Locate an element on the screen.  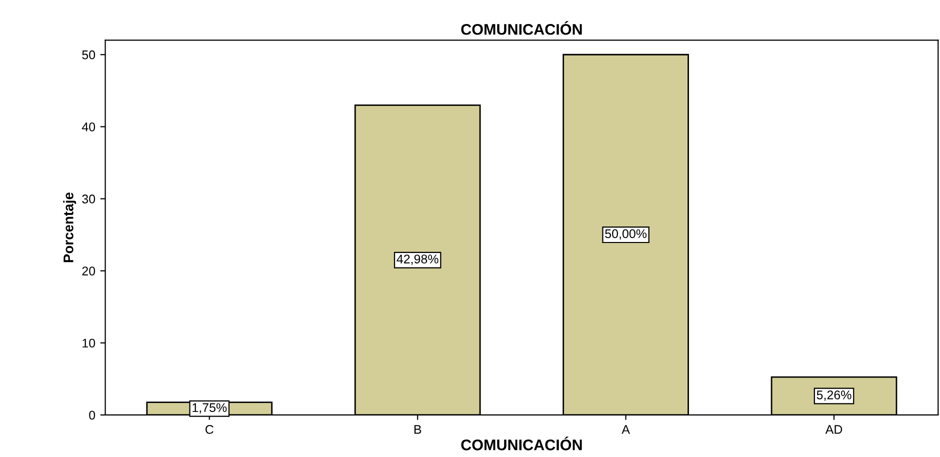
x-tick-label: A is located at coordinates (626, 429).